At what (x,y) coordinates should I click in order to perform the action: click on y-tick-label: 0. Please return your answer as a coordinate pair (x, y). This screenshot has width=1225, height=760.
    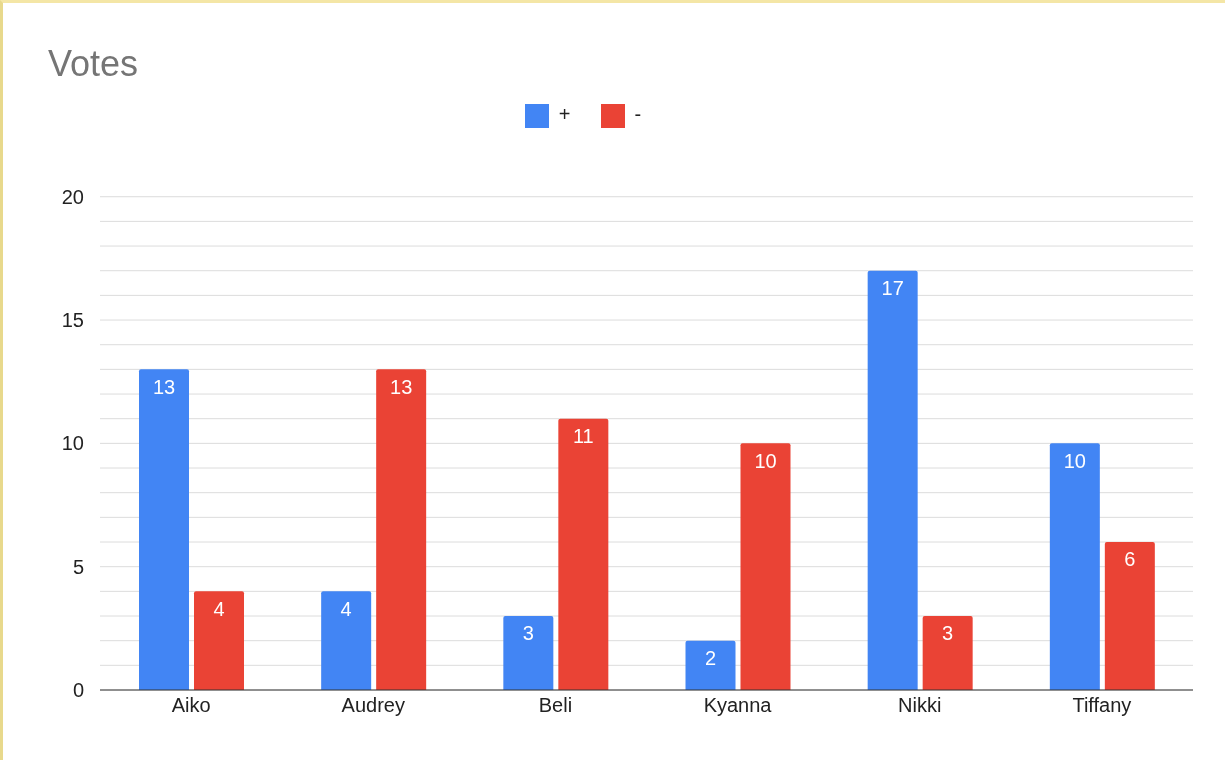
    Looking at the image, I should click on (78, 690).